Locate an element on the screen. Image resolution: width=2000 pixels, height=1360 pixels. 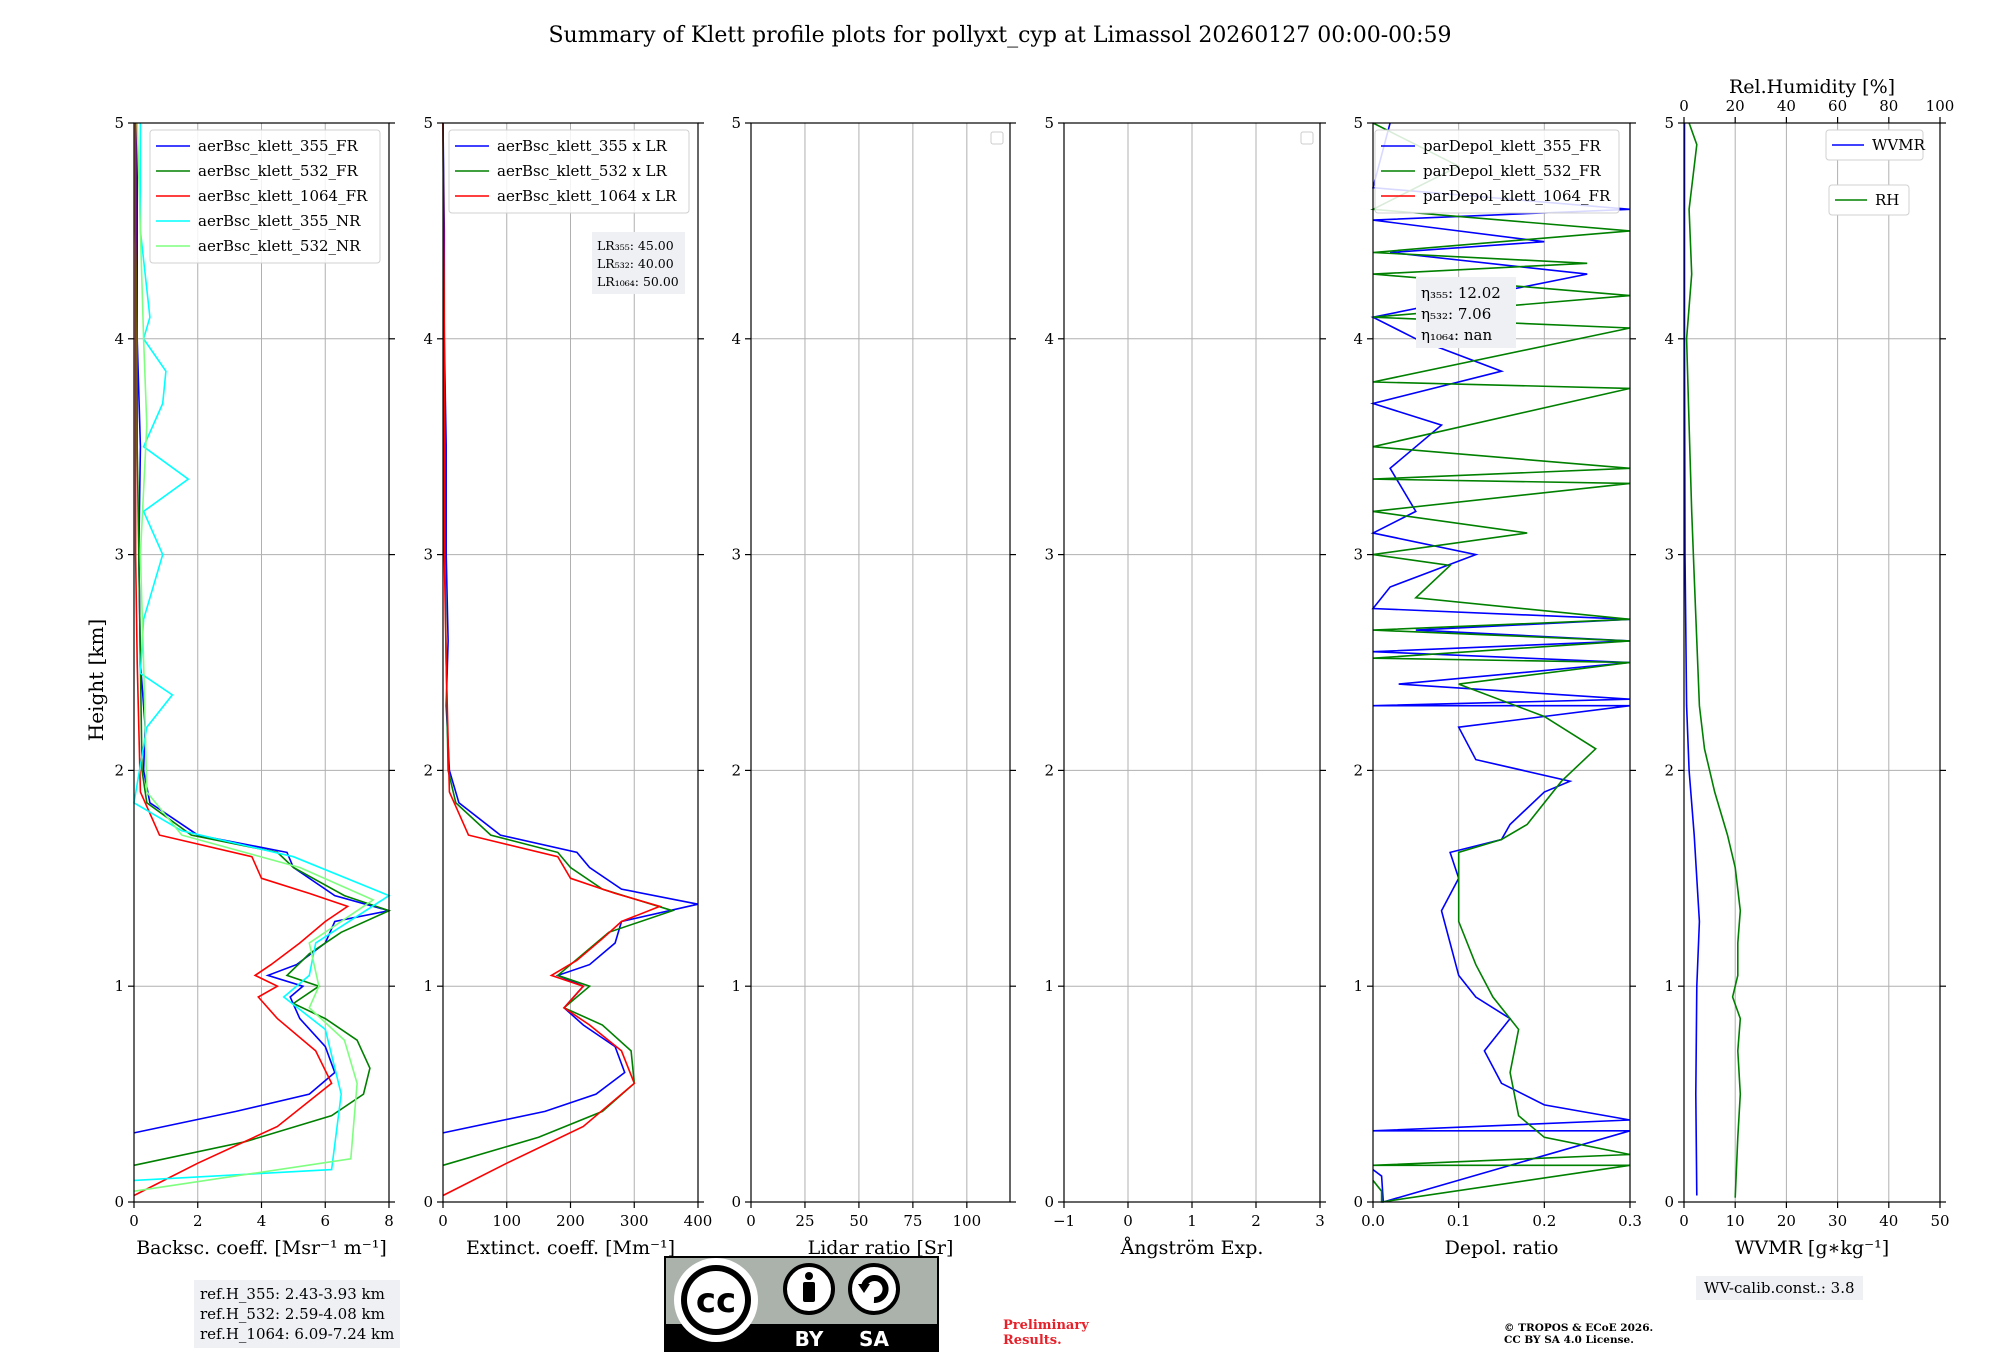
x-tick-label: 50 is located at coordinates (1939, 1221).